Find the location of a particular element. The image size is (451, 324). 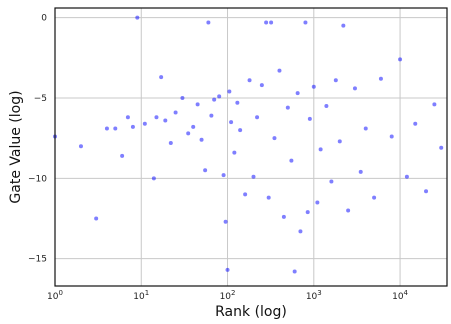

y-axis-label: Gate Value (log) is located at coordinates (16, 146).